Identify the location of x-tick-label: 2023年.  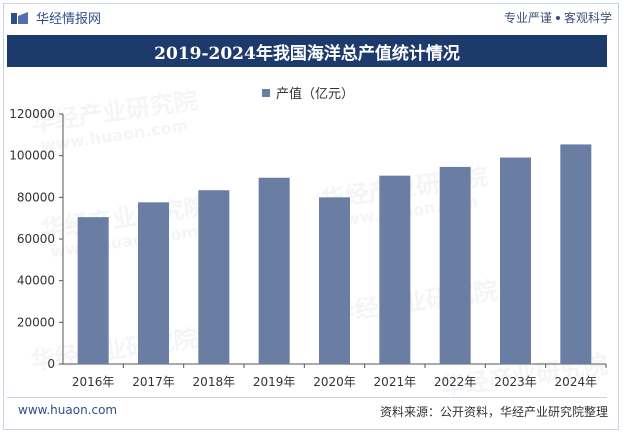
(515, 382).